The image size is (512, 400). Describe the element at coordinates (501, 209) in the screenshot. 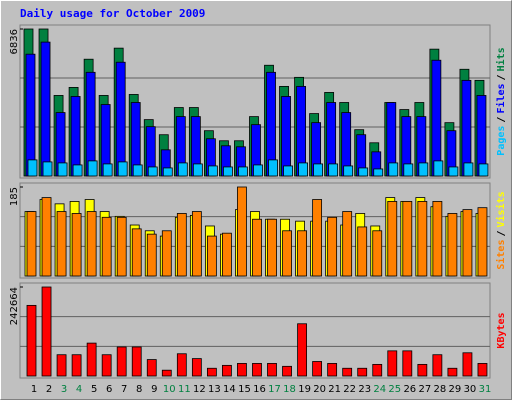

I see `legend-entry: Visits` at that location.